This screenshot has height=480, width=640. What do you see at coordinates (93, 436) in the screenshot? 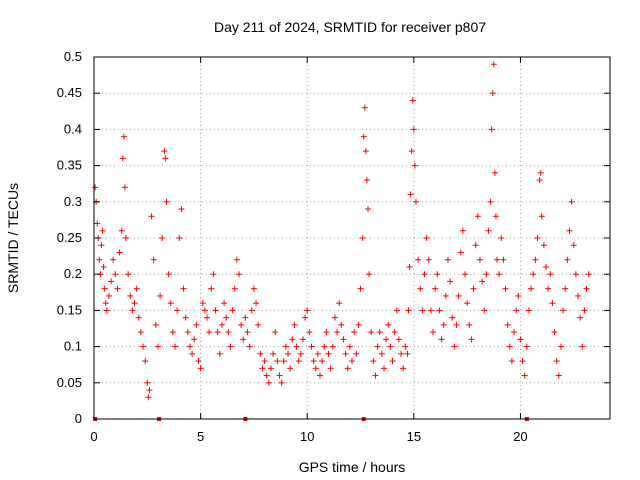
I see `x-tick-label: 0` at bounding box center [93, 436].